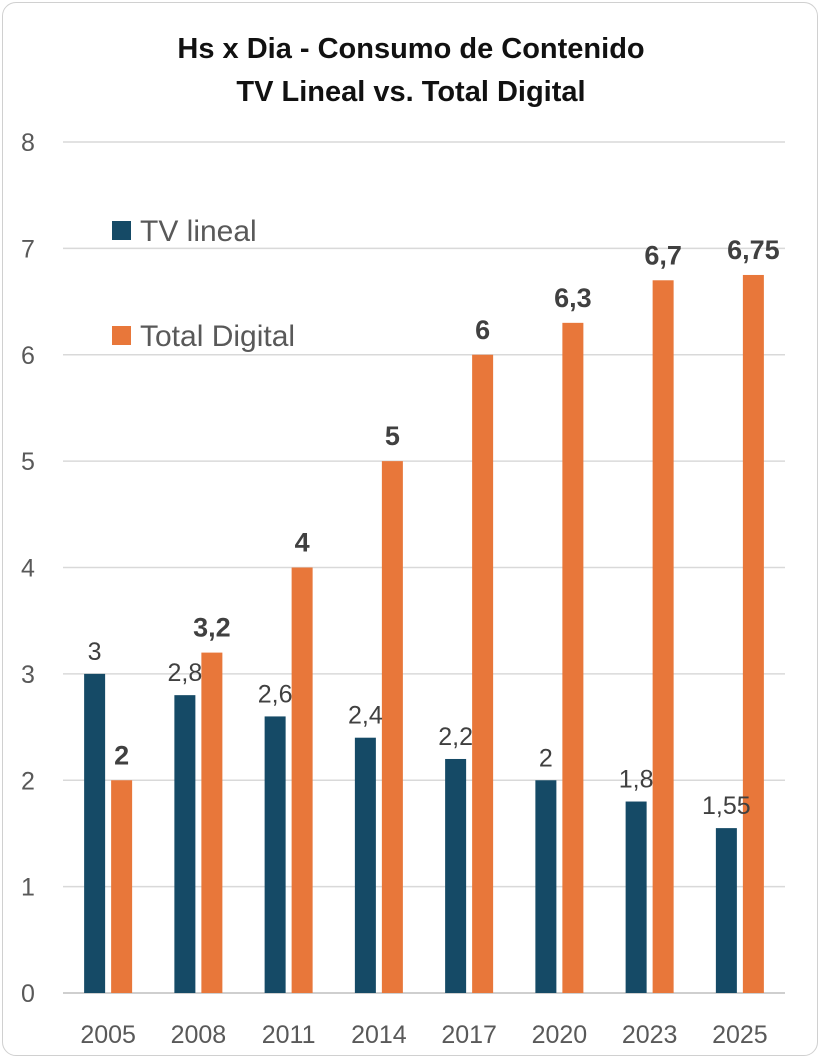 Image resolution: width=822 pixels, height=1060 pixels. Describe the element at coordinates (28, 994) in the screenshot. I see `y-tick-label: 0` at that location.